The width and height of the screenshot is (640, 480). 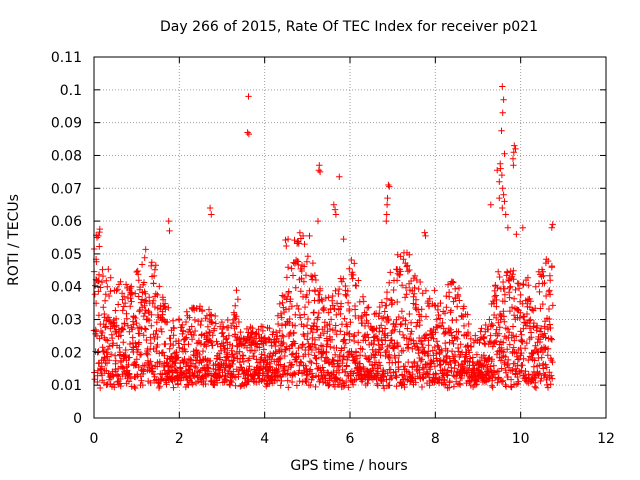 What do you see at coordinates (66, 124) in the screenshot?
I see `y-tick-label: 0.09` at bounding box center [66, 124].